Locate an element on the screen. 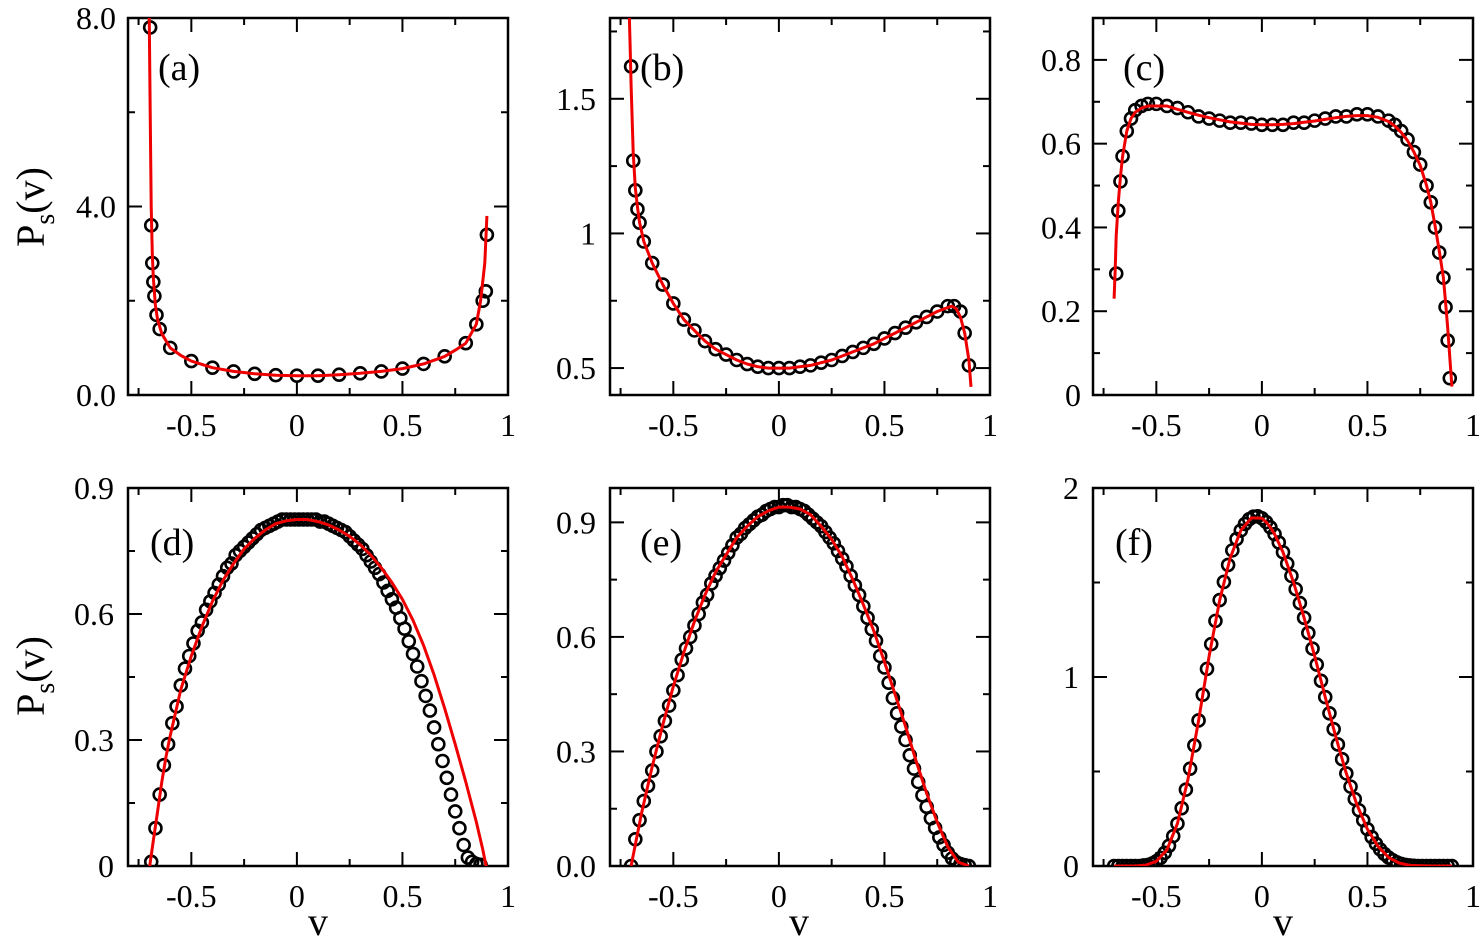 This screenshot has height=942, width=1482. y-label-bottom-sub: s is located at coordinates (45, 688).